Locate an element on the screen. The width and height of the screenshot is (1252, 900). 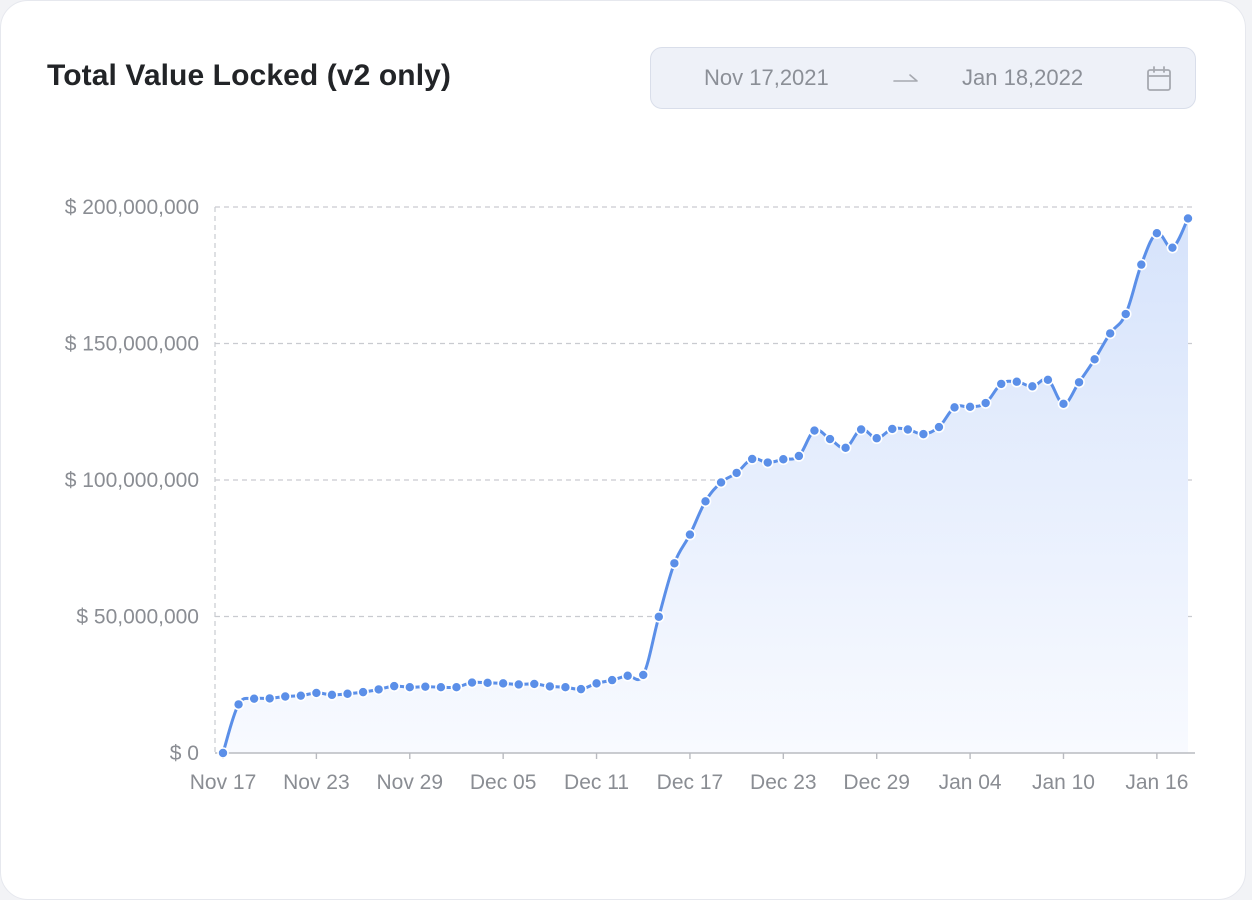
axes is located at coordinates (705, 755).